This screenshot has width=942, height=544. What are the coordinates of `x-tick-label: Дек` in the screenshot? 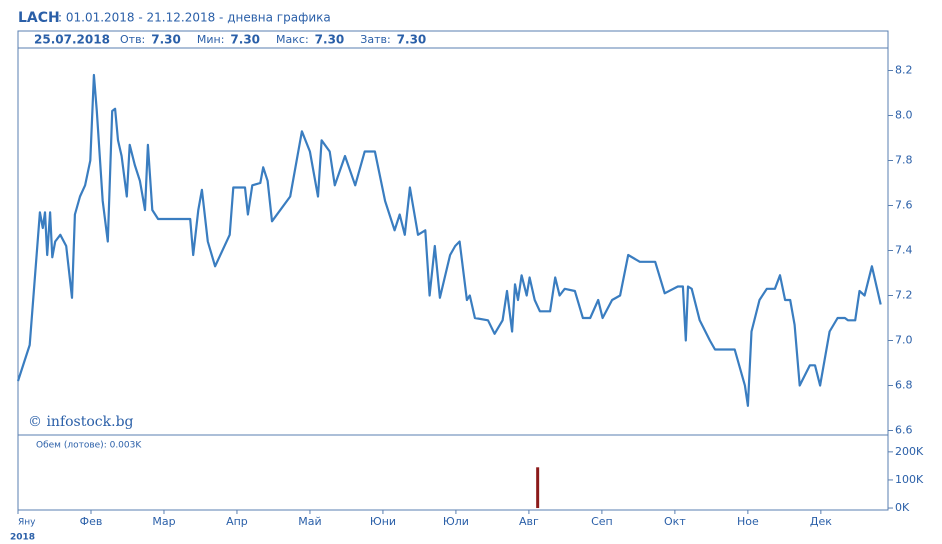 It's located at (821, 521).